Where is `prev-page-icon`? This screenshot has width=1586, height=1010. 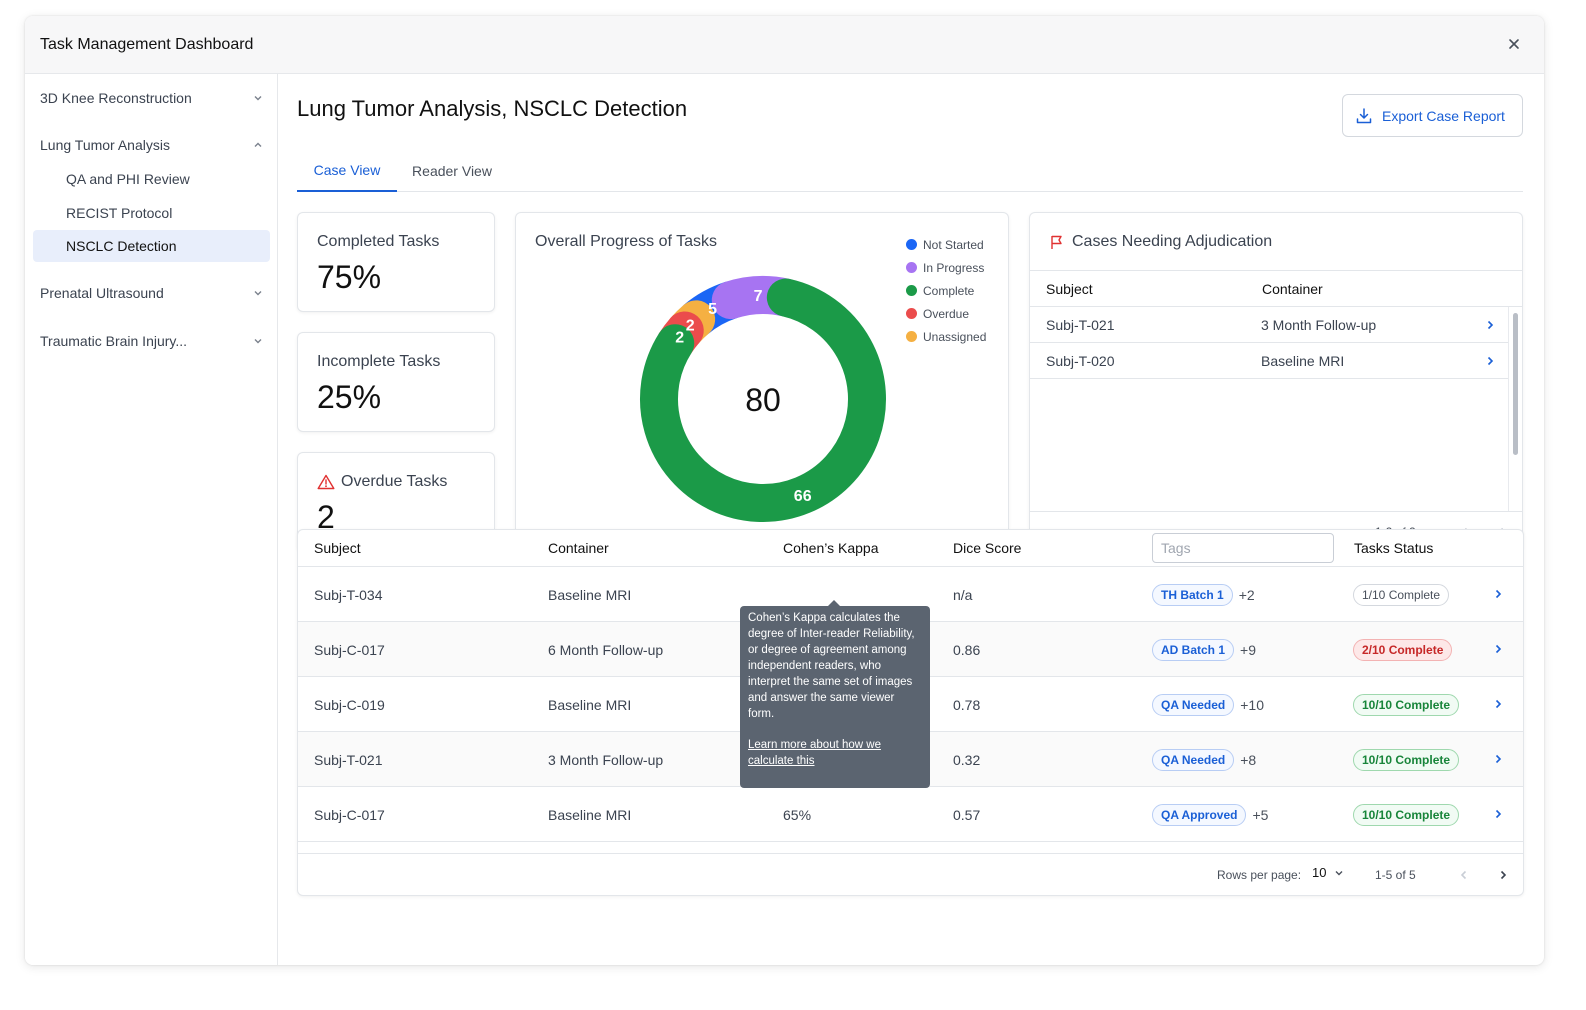
prev-page-icon is located at coordinates (1464, 875).